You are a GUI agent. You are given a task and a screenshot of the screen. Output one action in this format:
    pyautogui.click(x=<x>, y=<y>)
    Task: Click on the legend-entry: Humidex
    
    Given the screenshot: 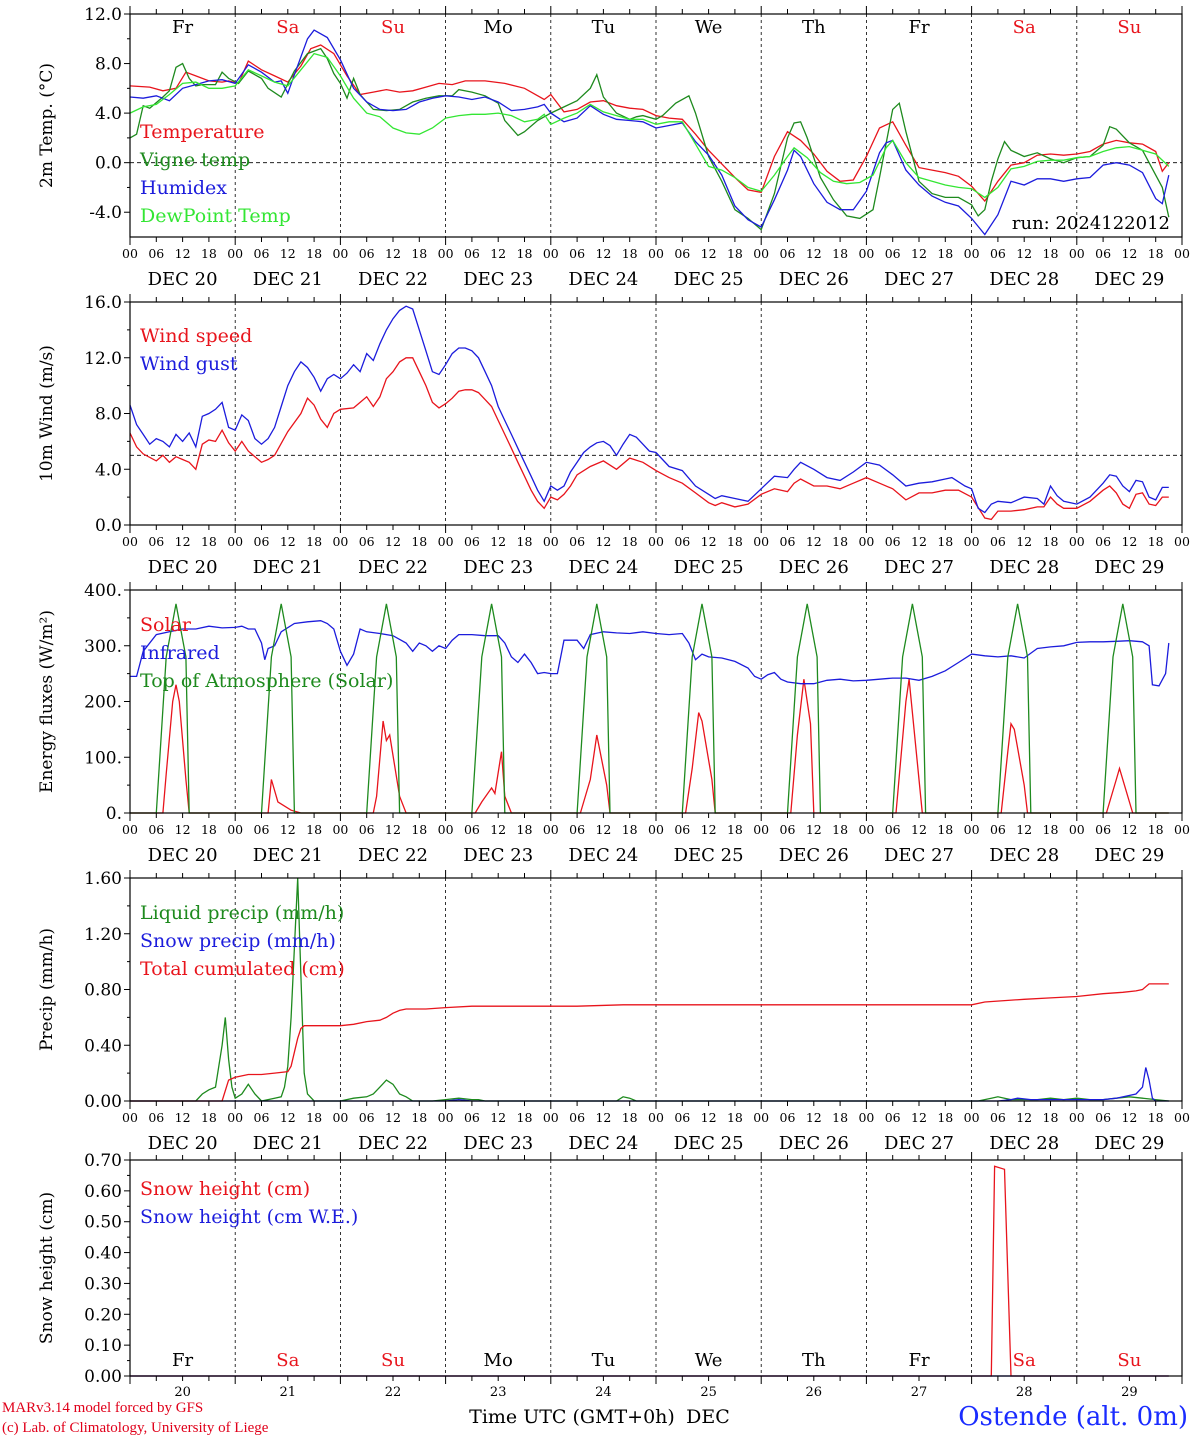 What is the action you would take?
    pyautogui.click(x=183, y=188)
    